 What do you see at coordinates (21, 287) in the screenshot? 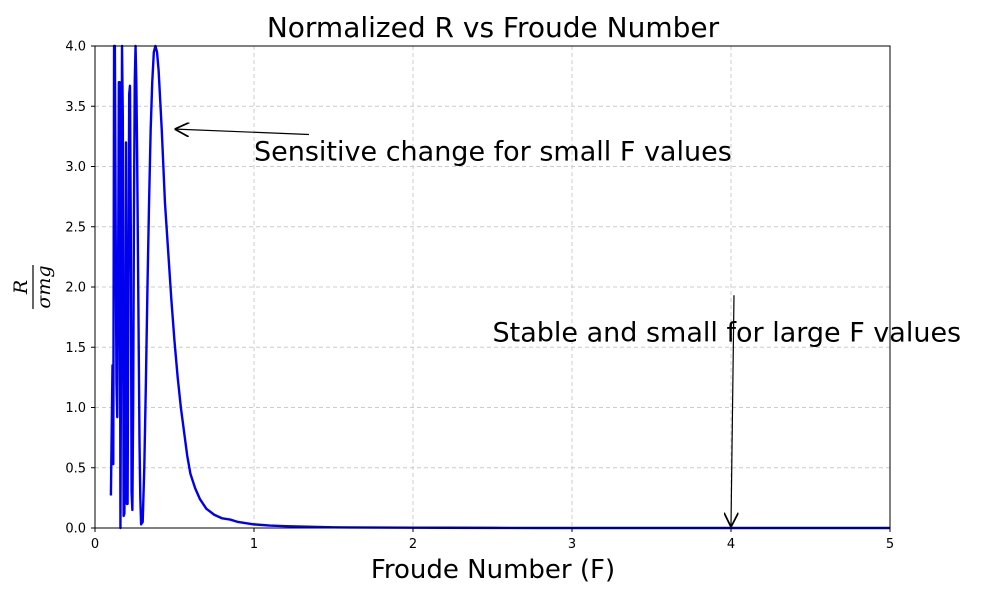
I see `y-axis-label-numerator: R` at bounding box center [21, 287].